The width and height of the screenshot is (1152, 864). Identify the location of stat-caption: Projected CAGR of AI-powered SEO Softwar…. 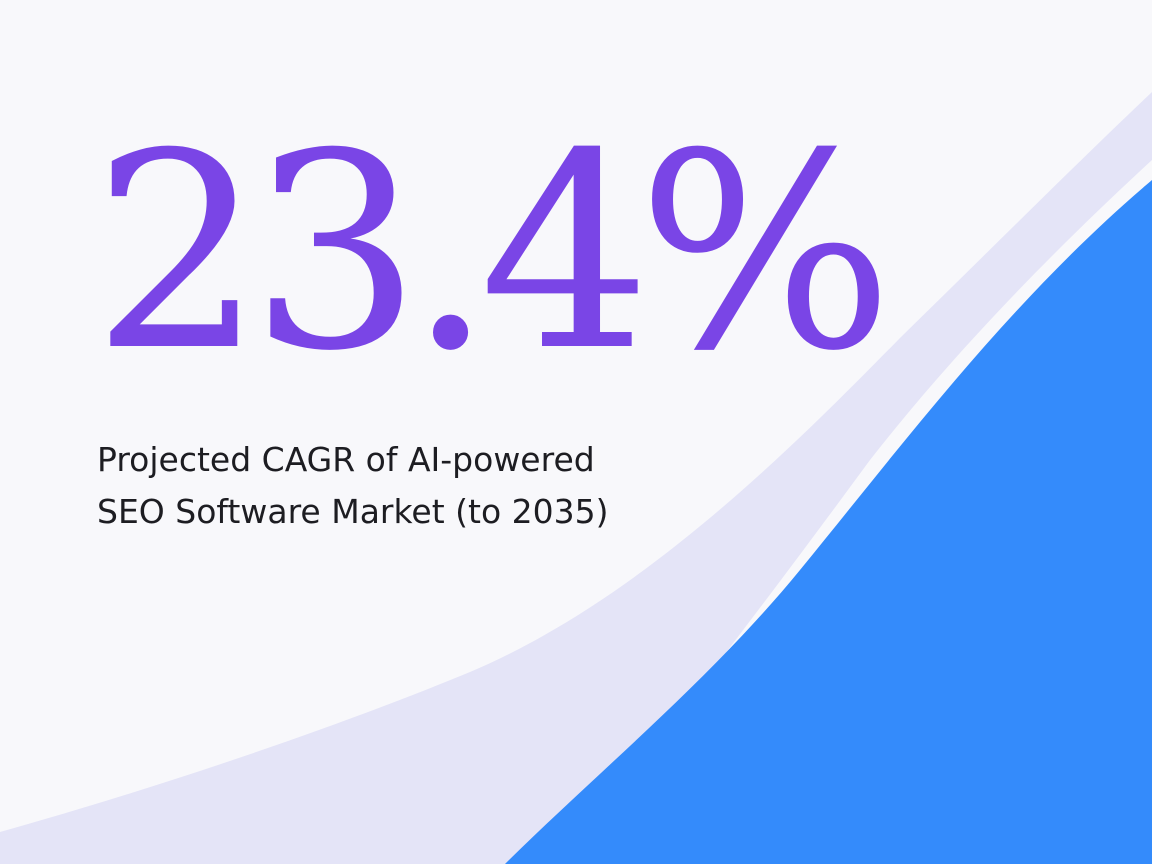
(407, 486).